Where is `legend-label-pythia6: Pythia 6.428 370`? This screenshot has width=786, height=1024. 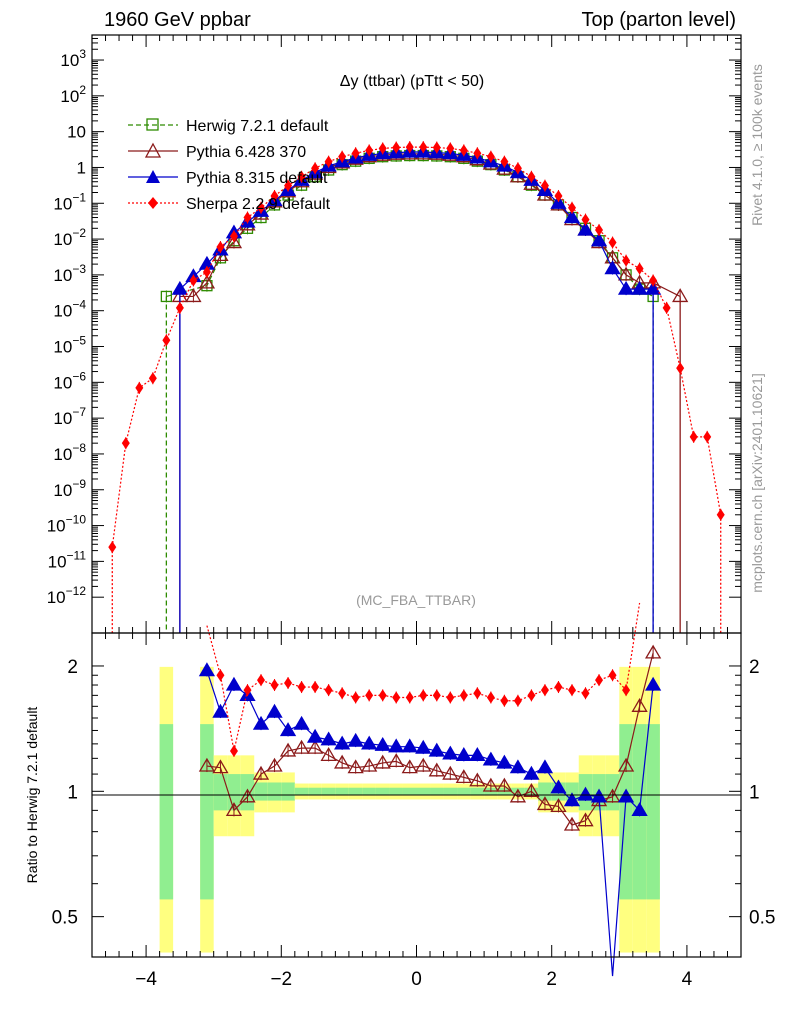
legend-label-pythia6: Pythia 6.428 370 is located at coordinates (246, 152).